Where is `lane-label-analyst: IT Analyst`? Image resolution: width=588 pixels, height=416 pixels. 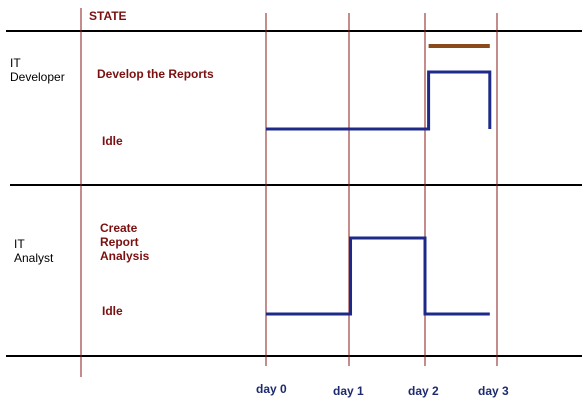 lane-label-analyst: IT Analyst is located at coordinates (33, 251).